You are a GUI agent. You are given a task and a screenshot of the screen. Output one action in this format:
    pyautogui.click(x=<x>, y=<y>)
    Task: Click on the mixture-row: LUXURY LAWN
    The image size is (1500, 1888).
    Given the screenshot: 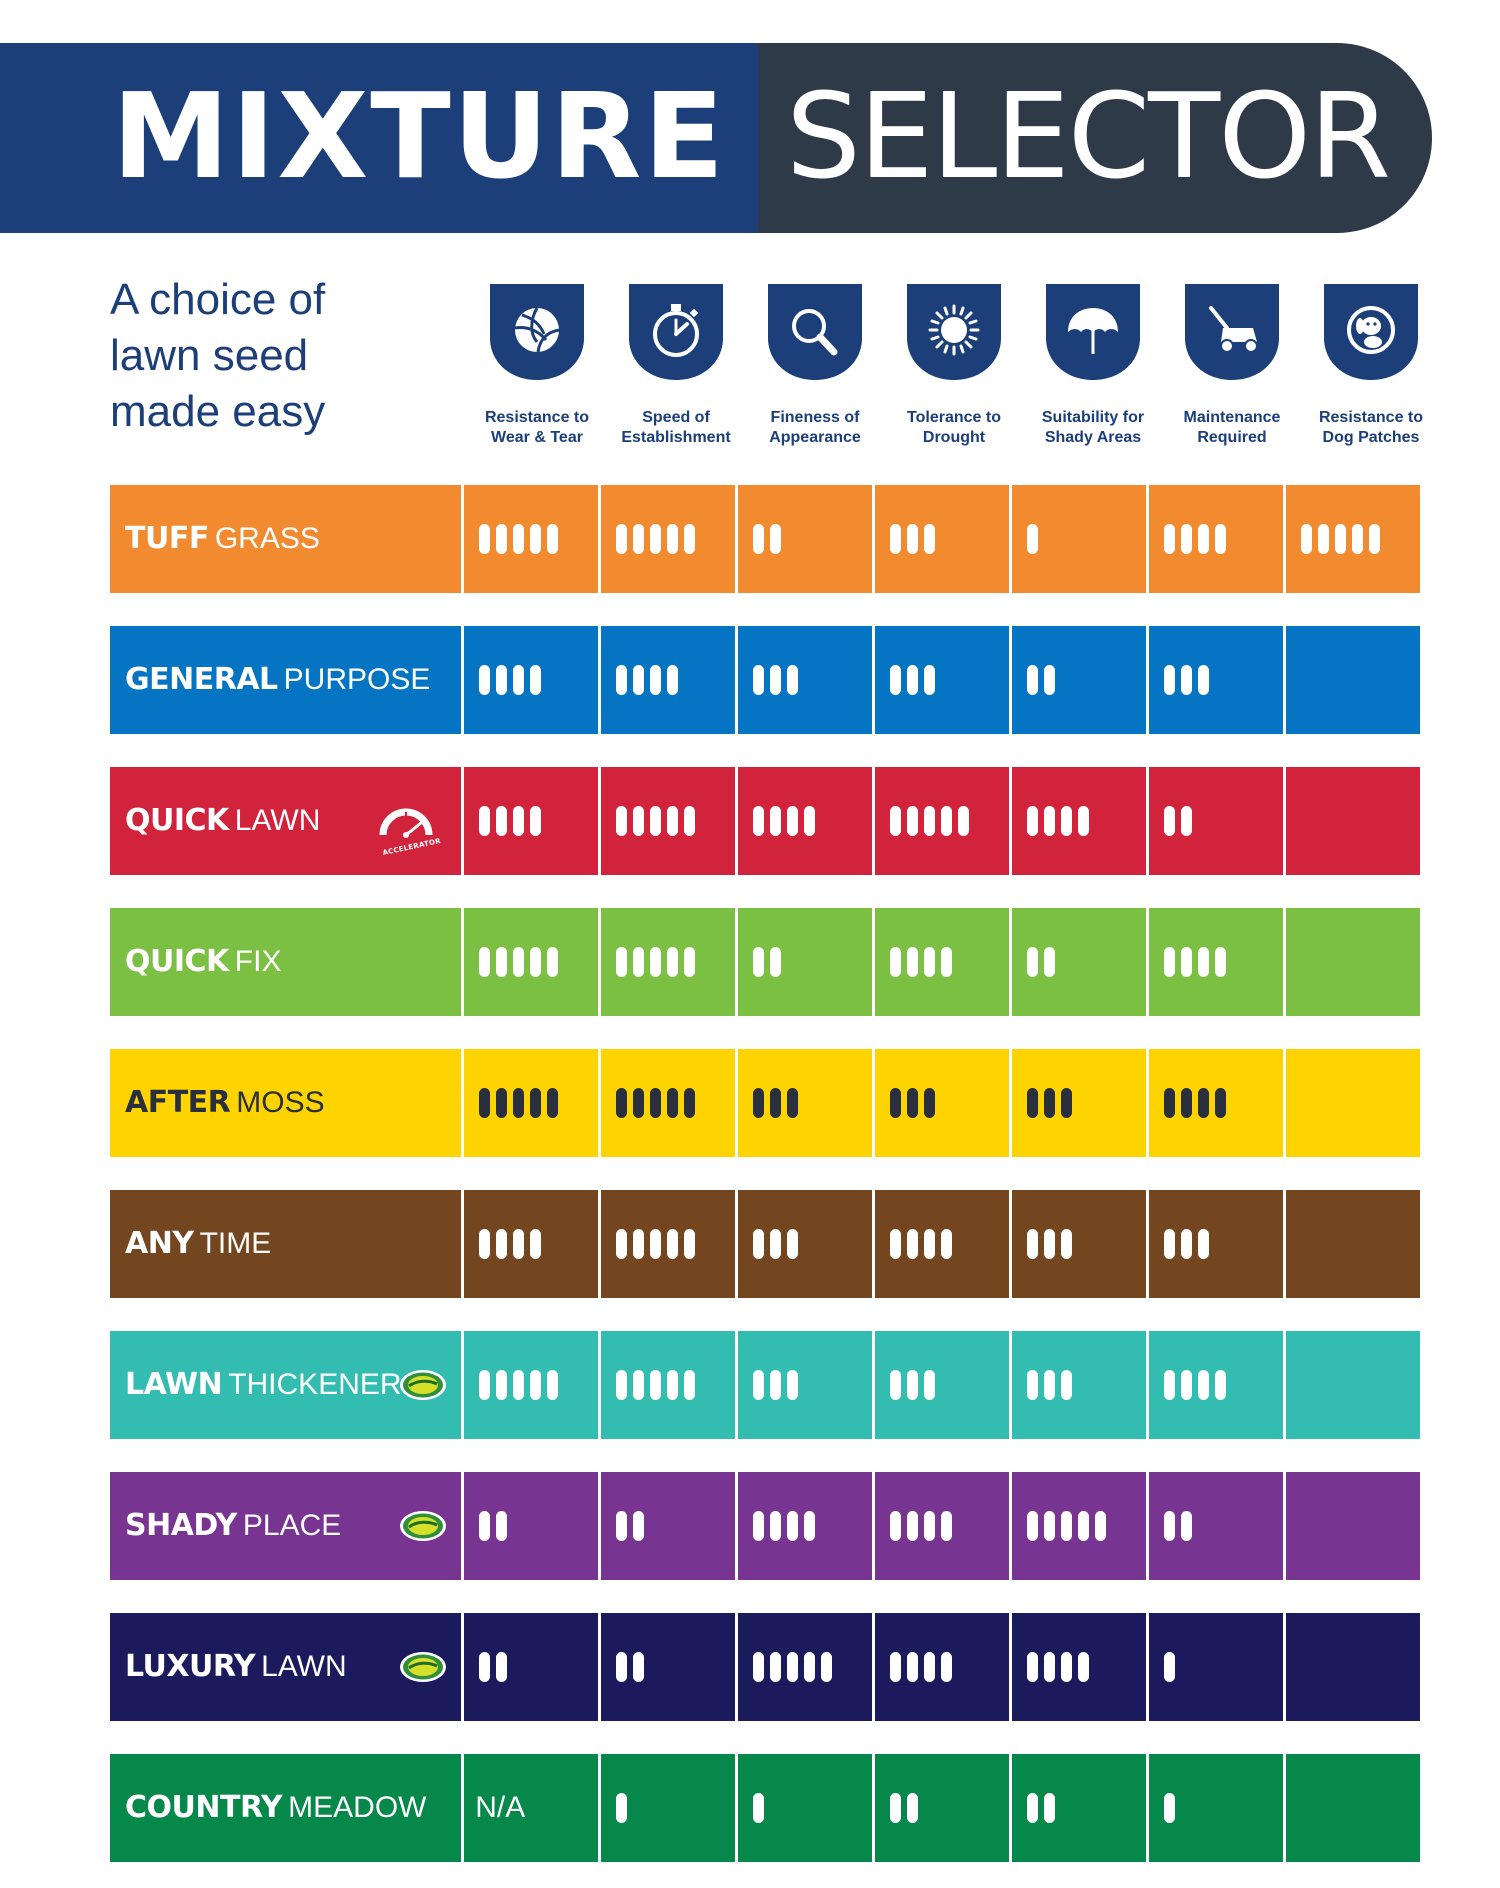 What is the action you would take?
    pyautogui.click(x=765, y=1667)
    